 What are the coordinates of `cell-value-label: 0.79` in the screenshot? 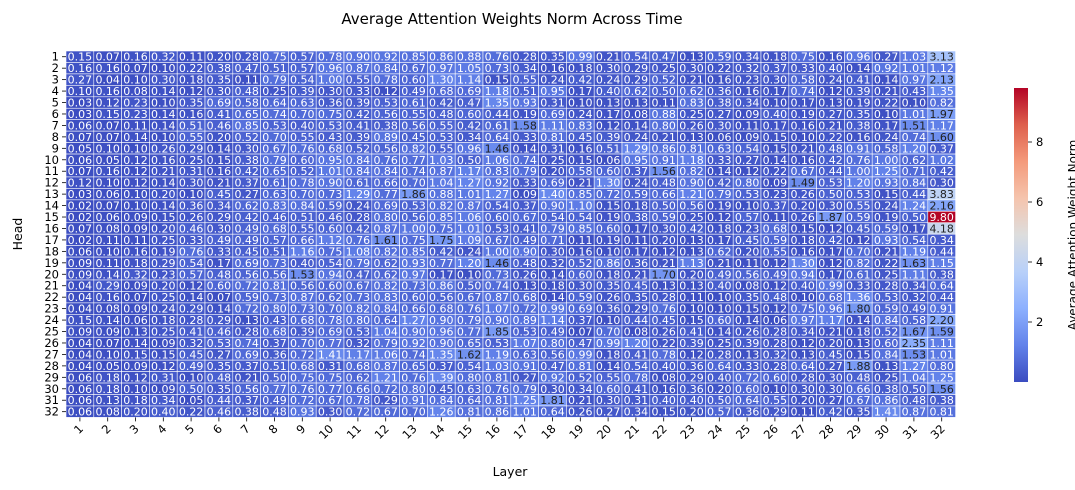 It's located at (524, 171).